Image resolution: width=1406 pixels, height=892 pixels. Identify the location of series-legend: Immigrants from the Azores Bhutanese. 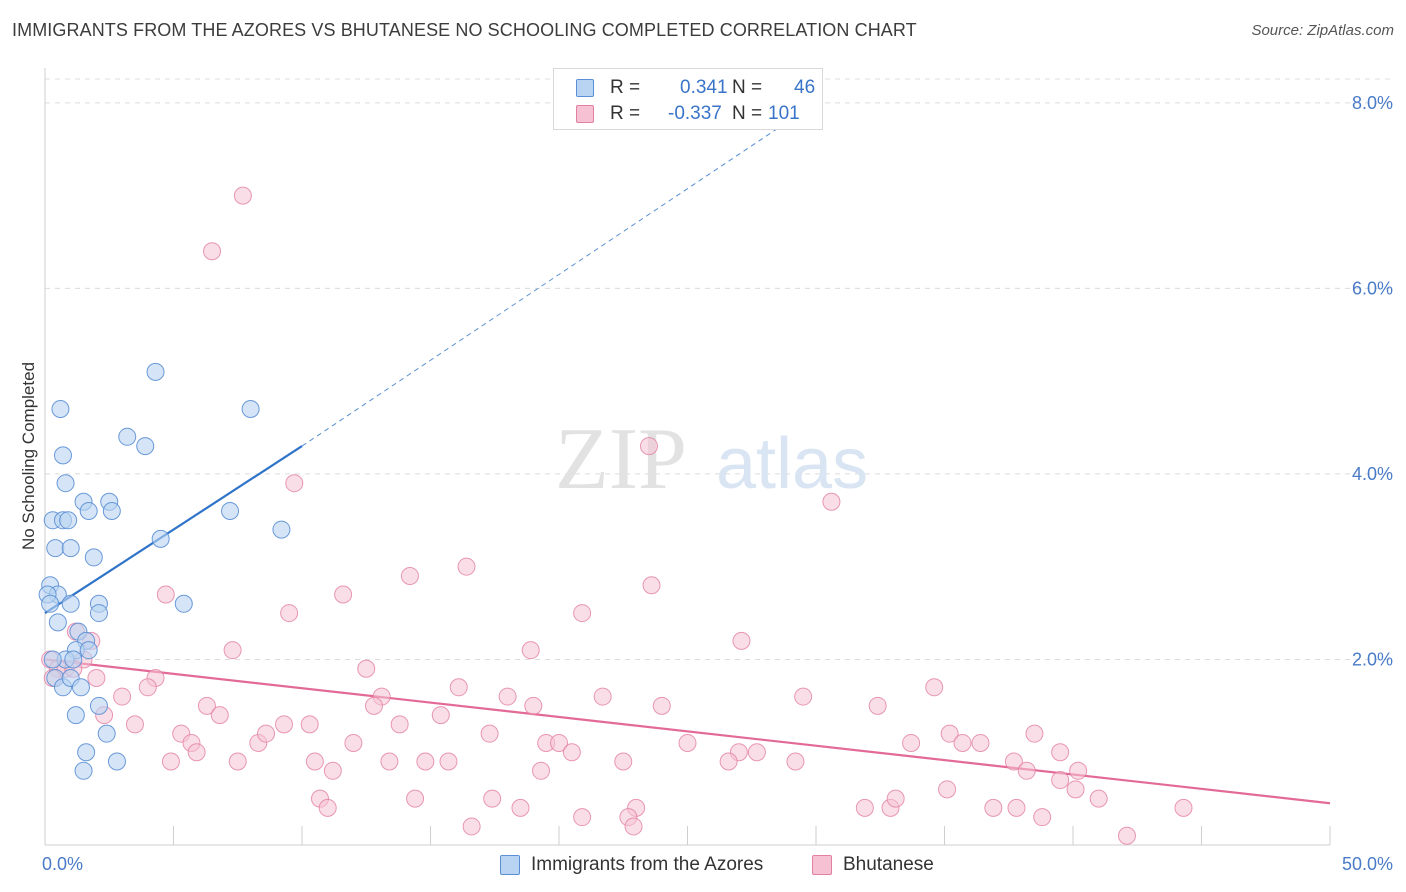
(703, 865).